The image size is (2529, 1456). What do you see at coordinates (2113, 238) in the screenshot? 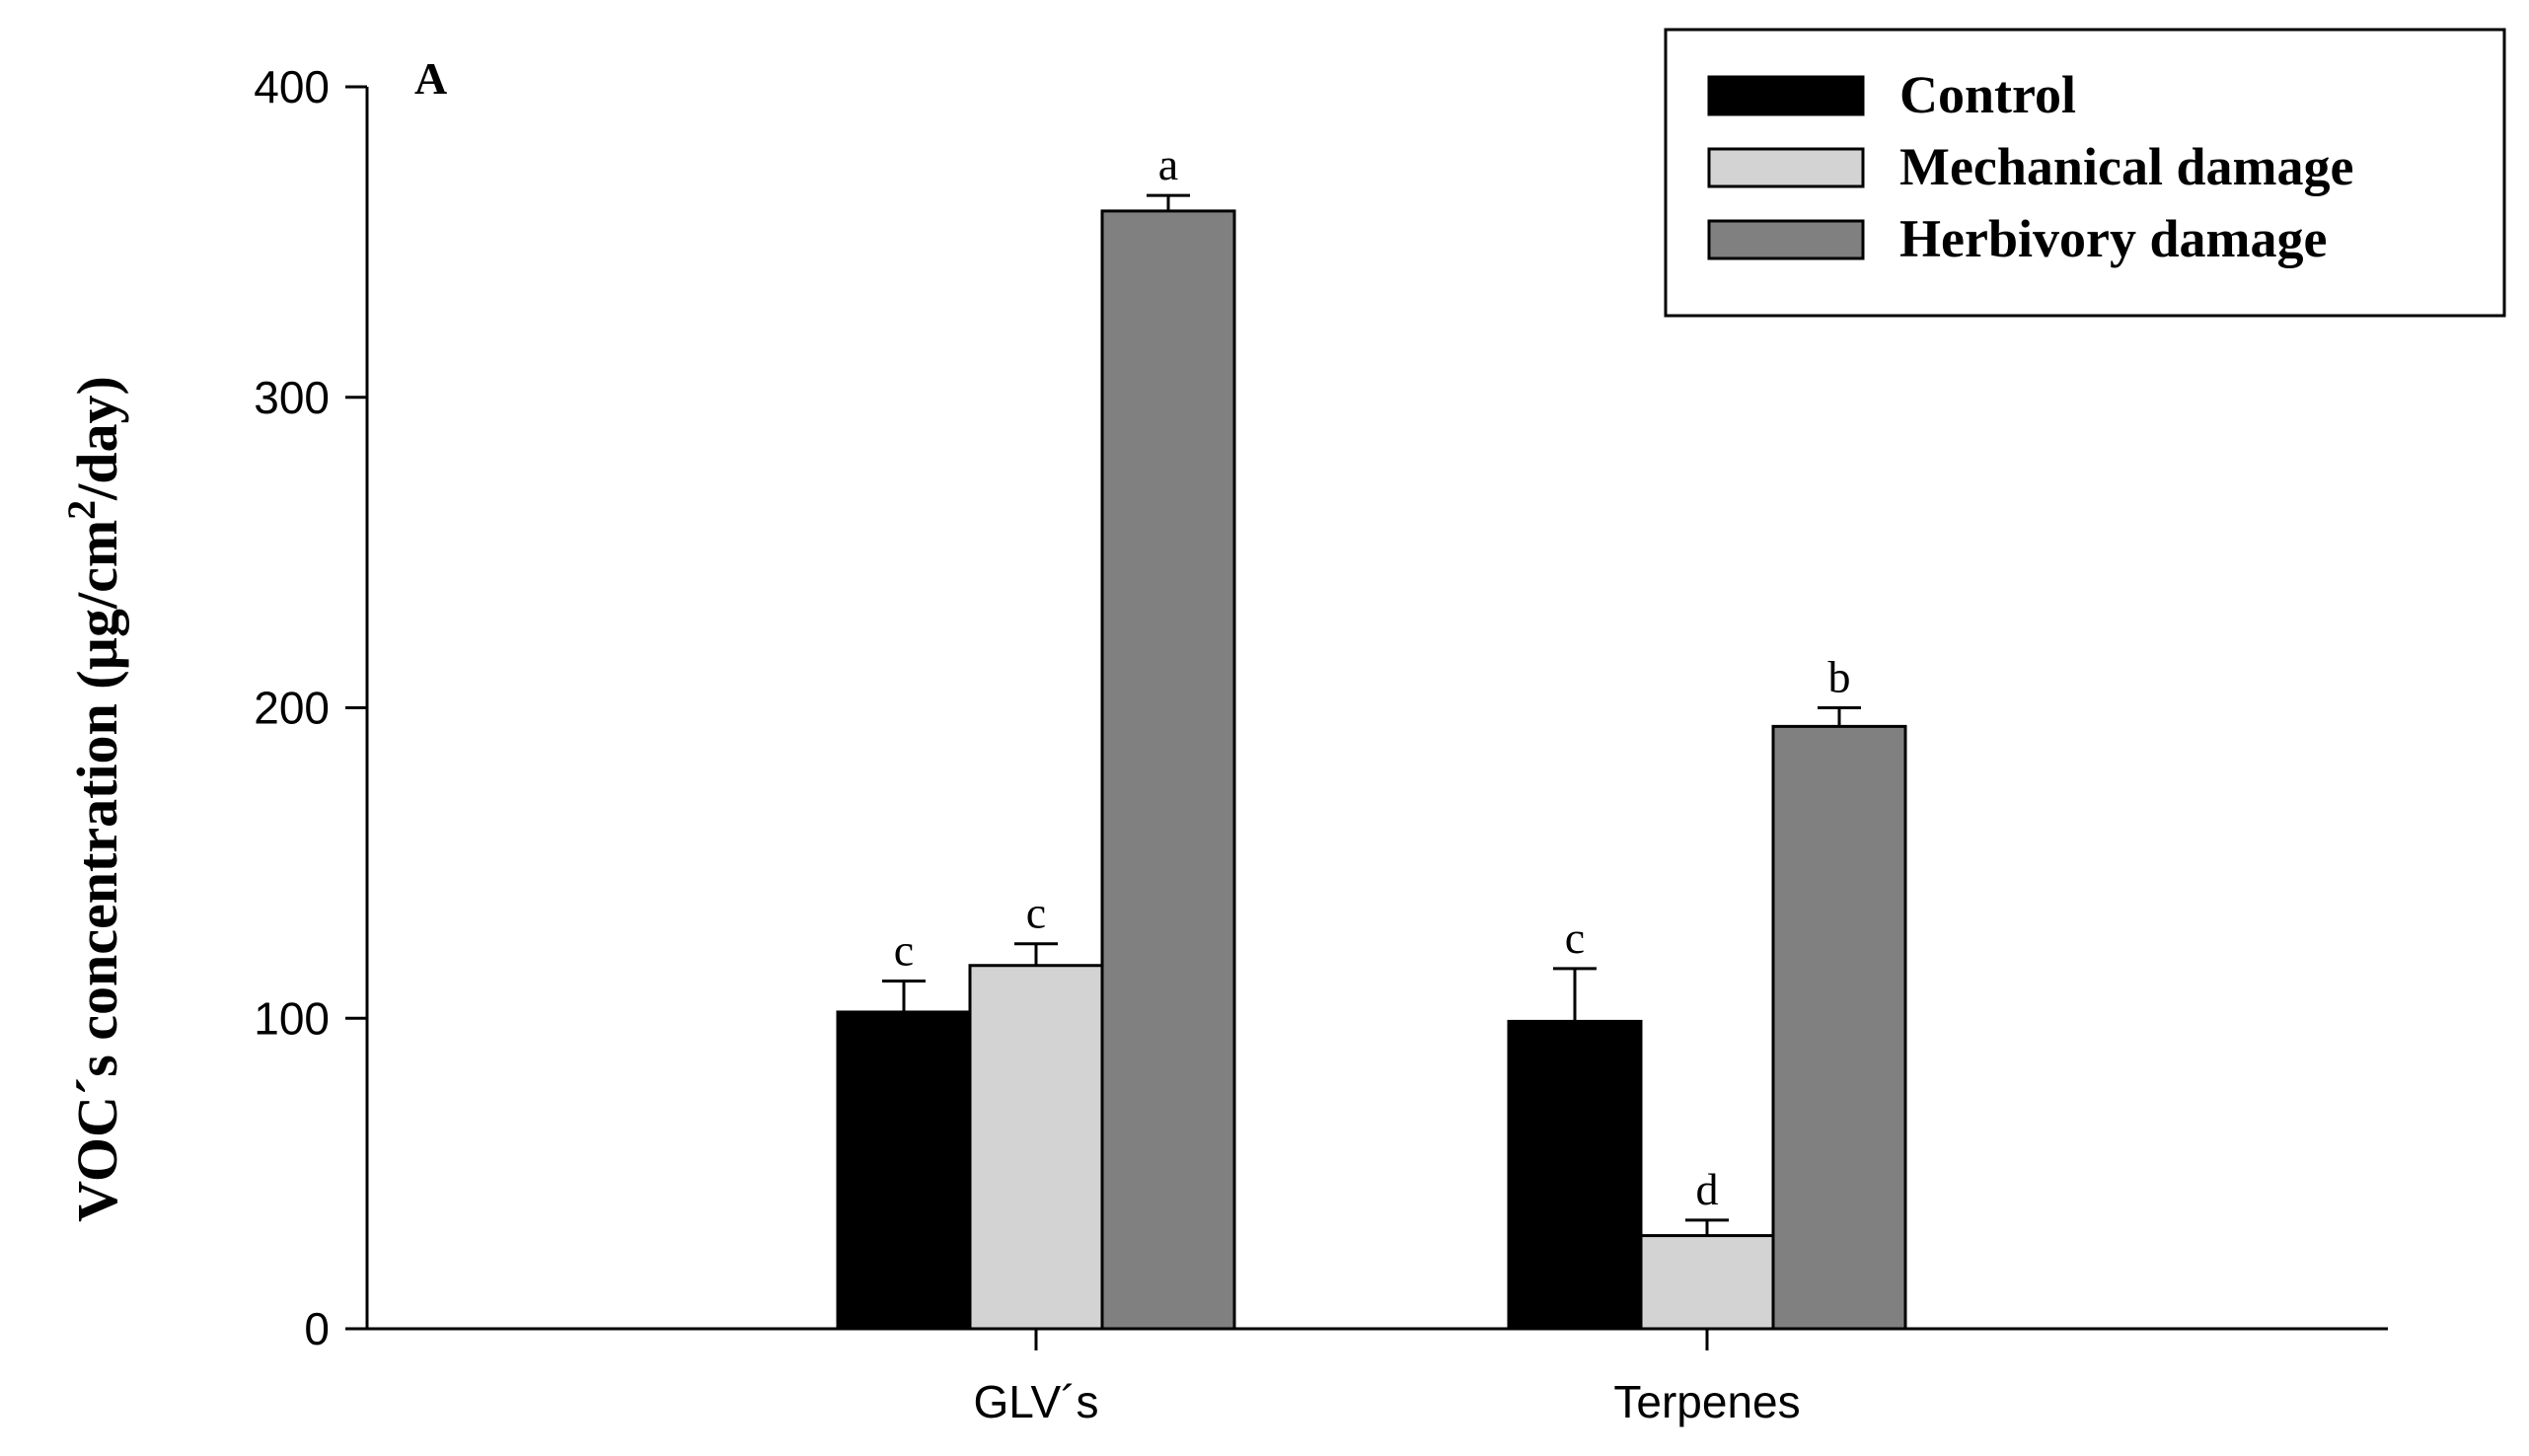
I see `legend-label: Herbivory damage` at bounding box center [2113, 238].